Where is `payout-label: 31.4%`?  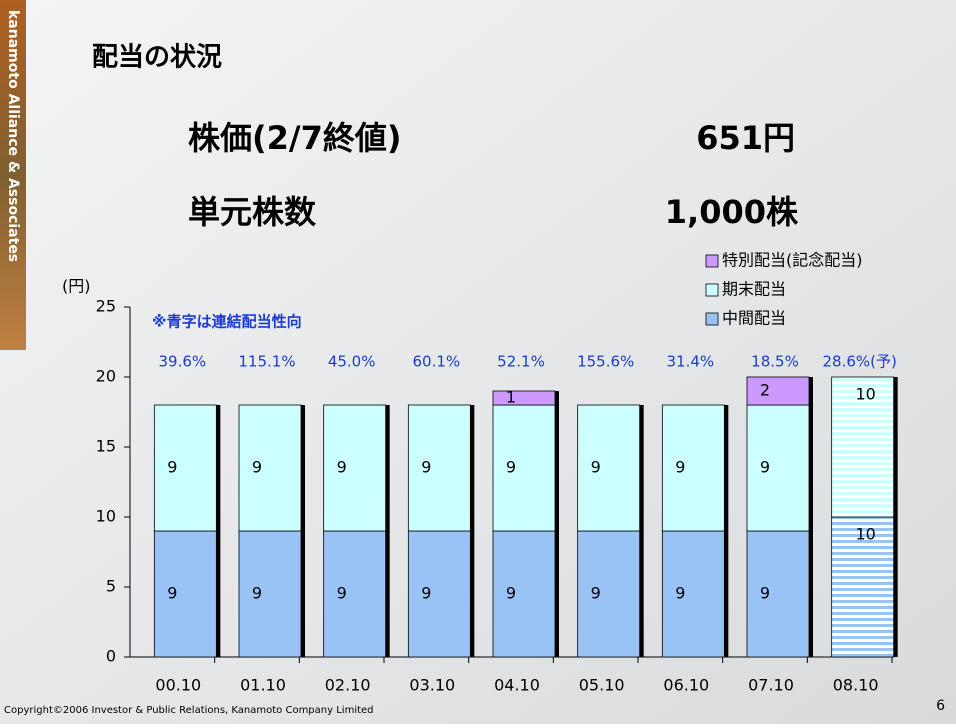 payout-label: 31.4% is located at coordinates (691, 362).